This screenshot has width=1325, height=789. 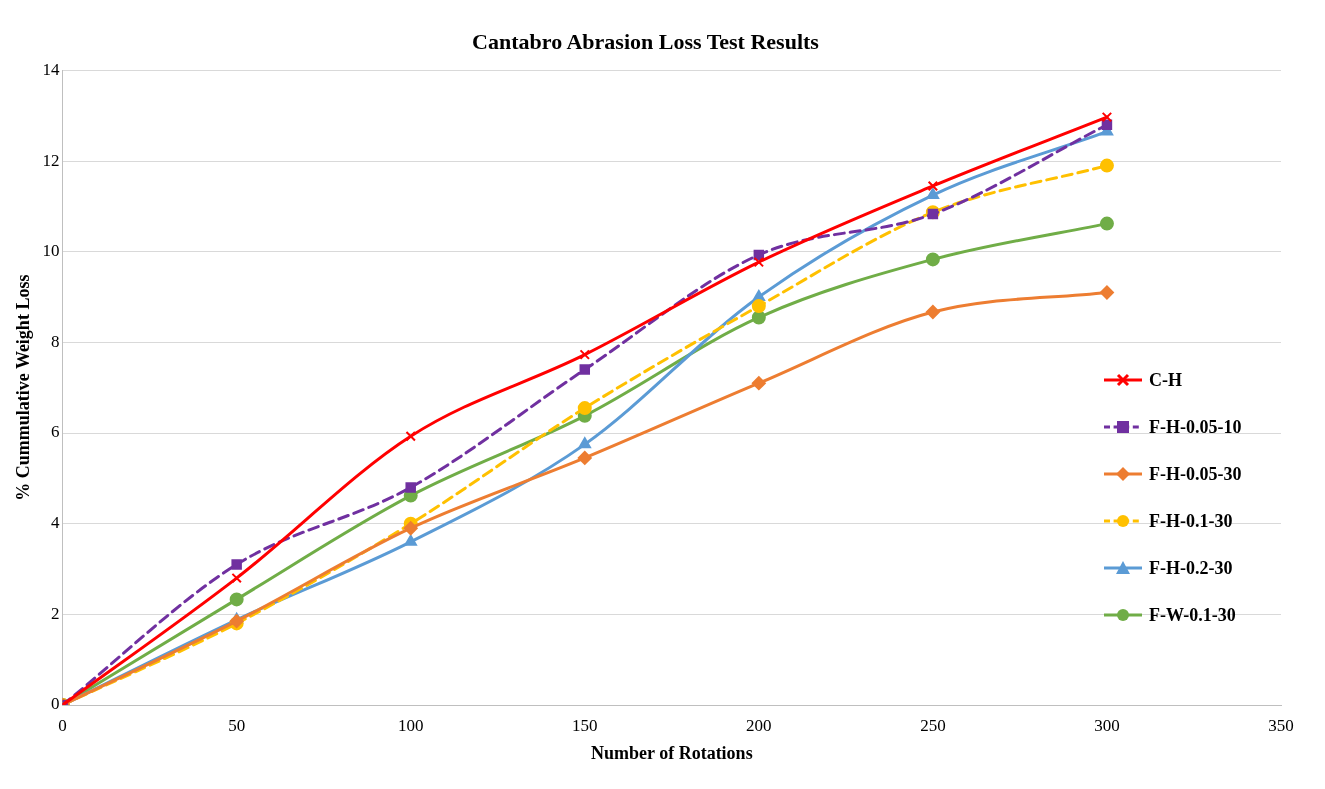 I want to click on x-tick-label: 250, so click(x=933, y=725).